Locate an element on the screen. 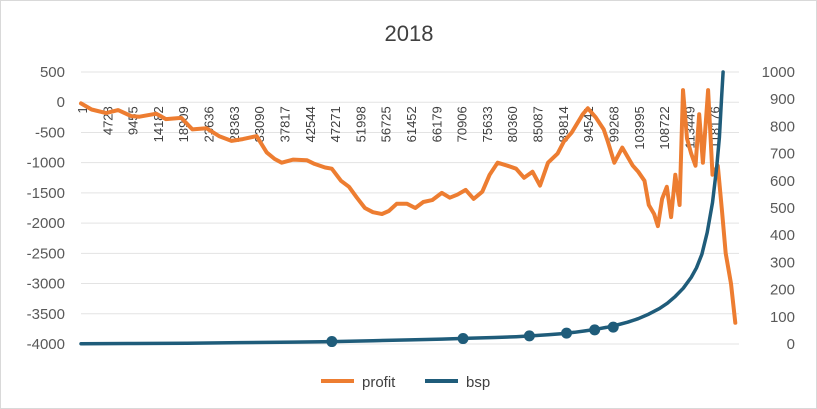  right-axis-tick-label: 400 is located at coordinates (782, 235).